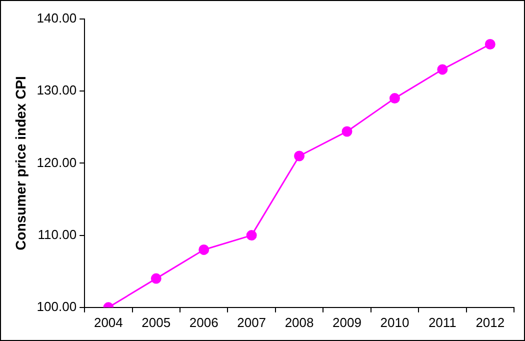 Image resolution: width=525 pixels, height=341 pixels. Describe the element at coordinates (56, 90) in the screenshot. I see `y-tick-label: 130.00` at that location.